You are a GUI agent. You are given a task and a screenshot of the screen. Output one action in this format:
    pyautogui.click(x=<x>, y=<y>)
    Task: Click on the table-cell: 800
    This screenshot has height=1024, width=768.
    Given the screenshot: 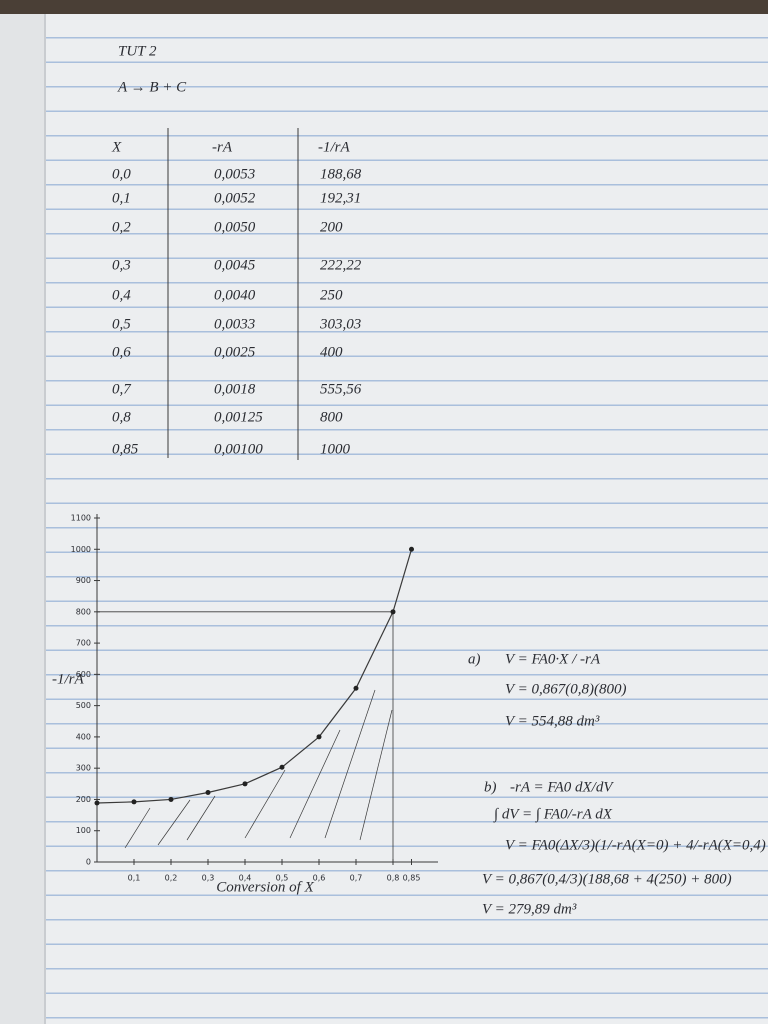 What is the action you would take?
    pyautogui.click(x=331, y=417)
    